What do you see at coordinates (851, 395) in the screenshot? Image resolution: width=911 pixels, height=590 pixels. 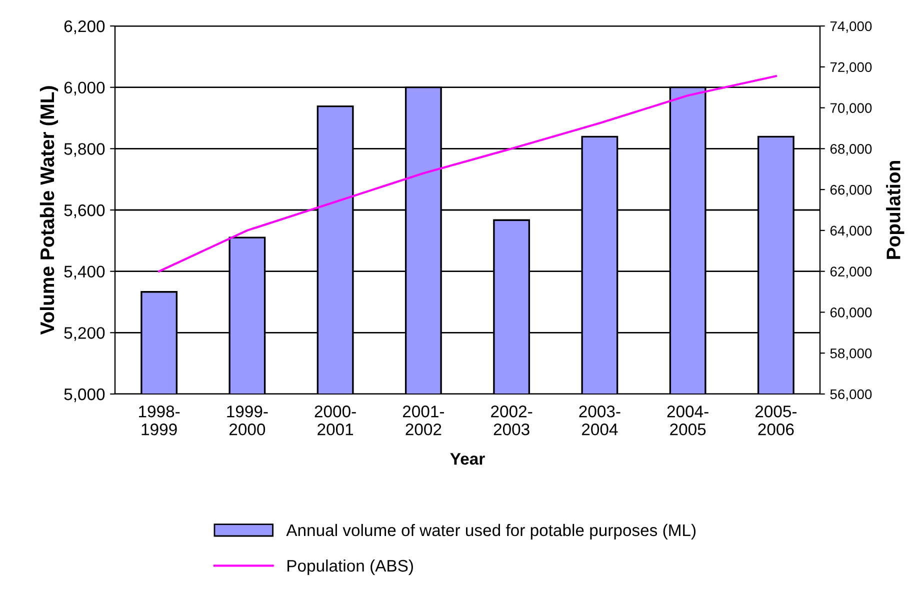 I see `y2-tick-label: 56,000` at bounding box center [851, 395].